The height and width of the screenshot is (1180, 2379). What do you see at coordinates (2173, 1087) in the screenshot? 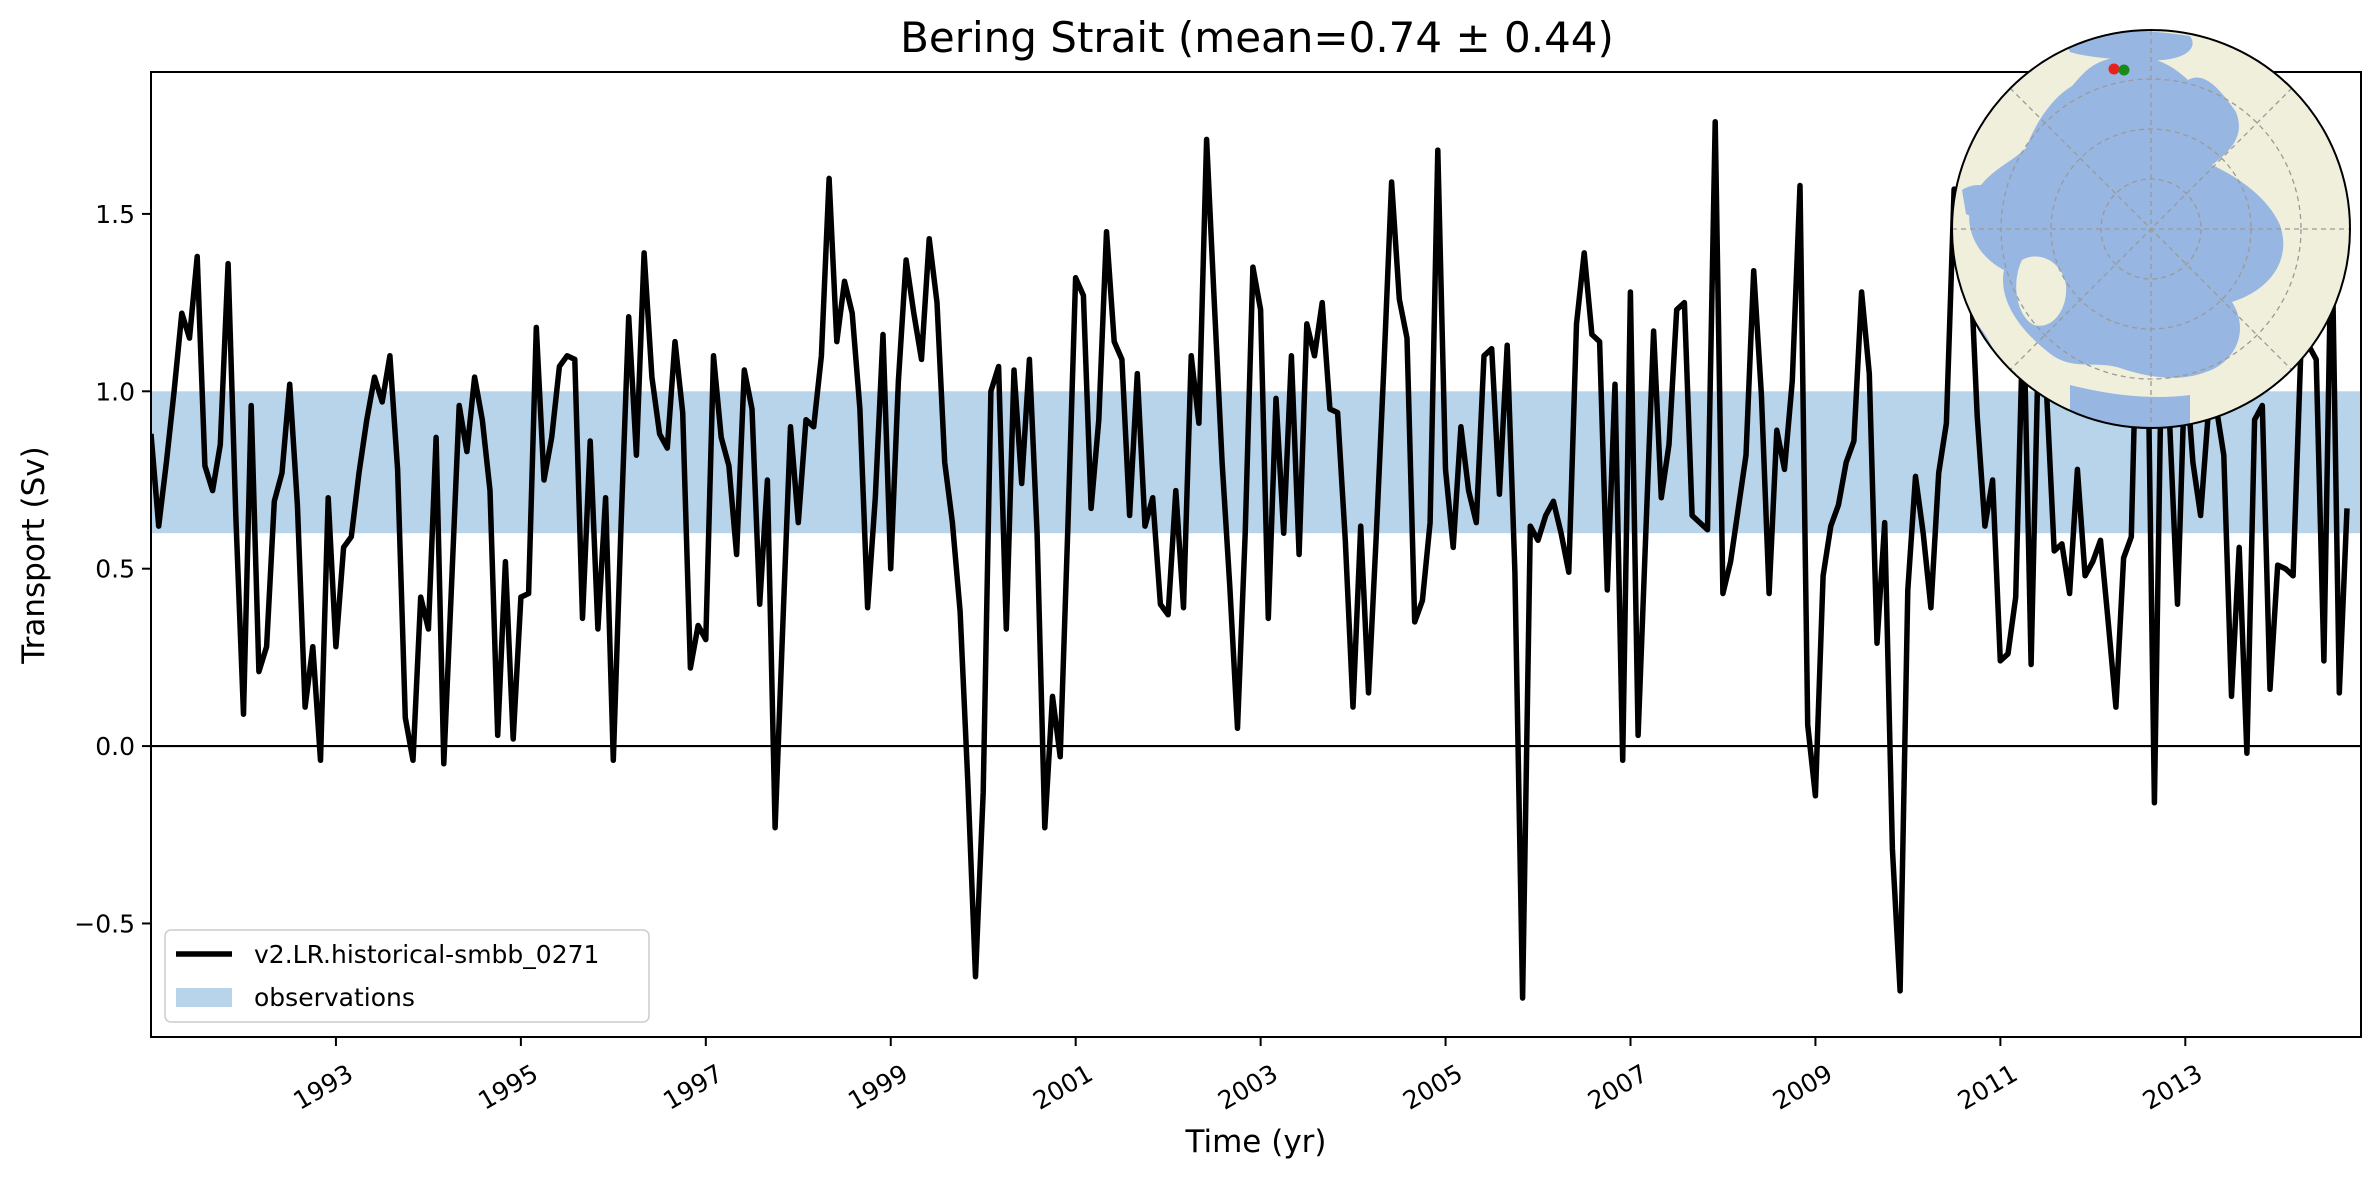
I see `x-tick-label: 2013` at bounding box center [2173, 1087].